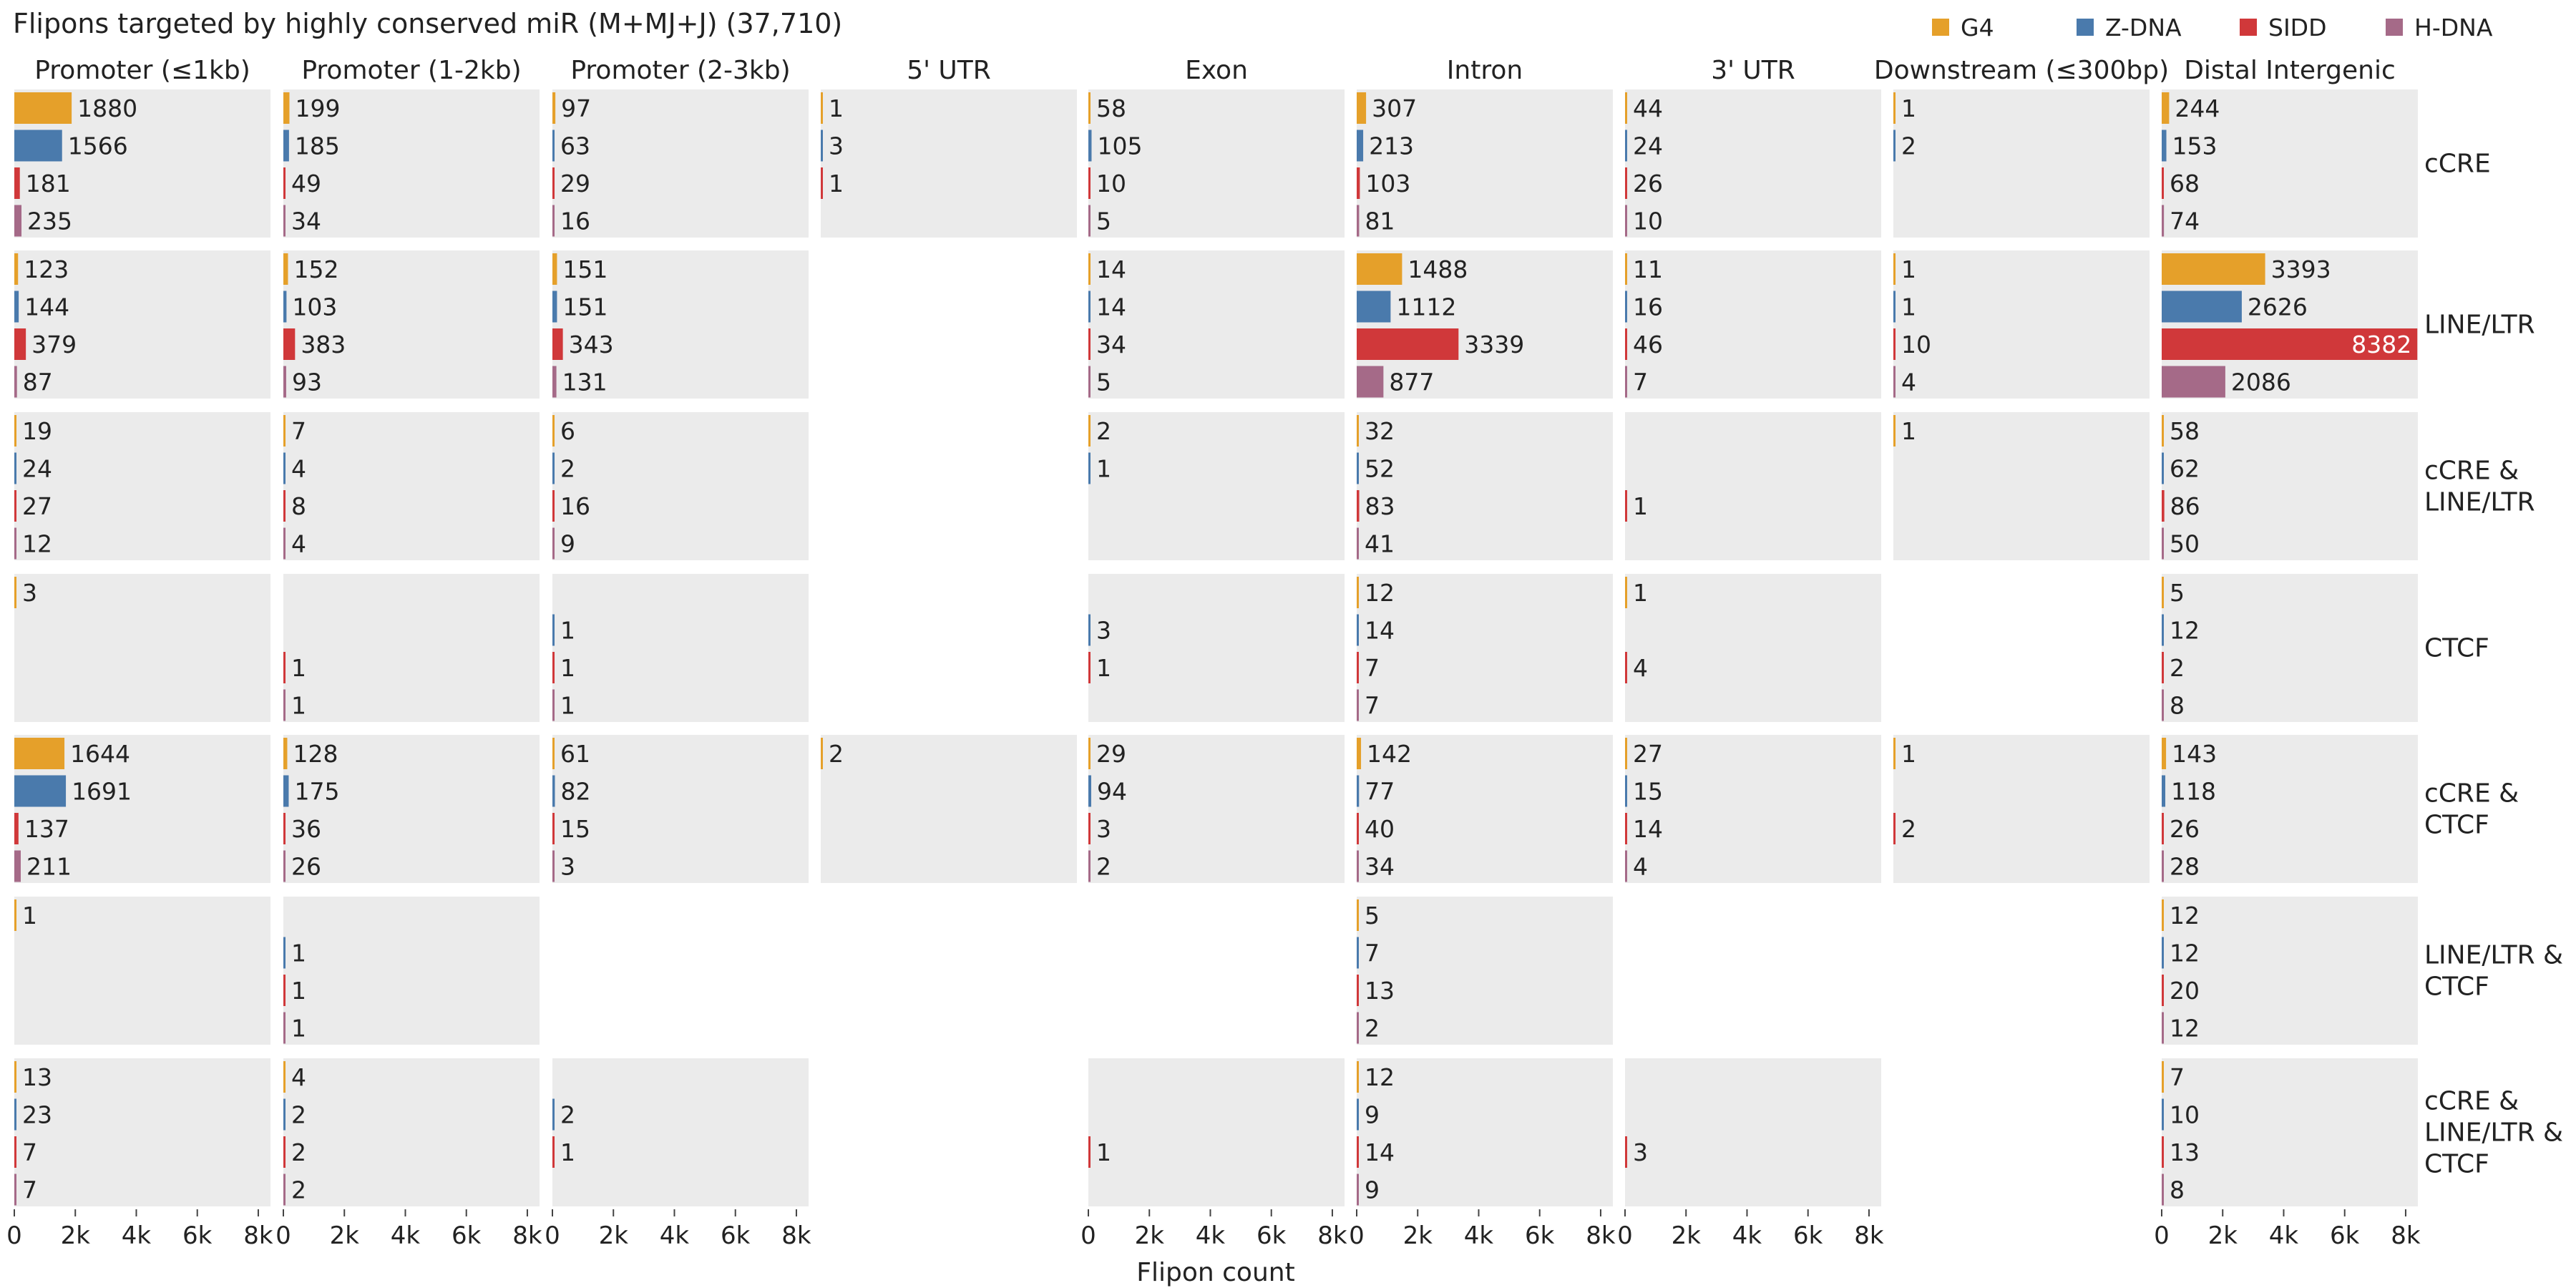 This screenshot has height=1288, width=2576. I want to click on data-label: 74, so click(2185, 221).